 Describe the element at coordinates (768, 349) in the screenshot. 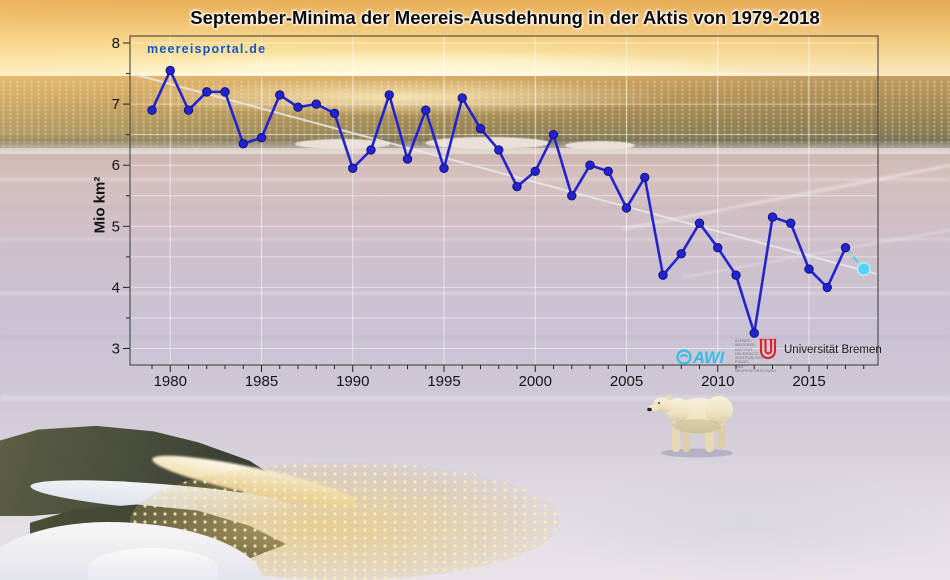

I see `uni-bremen-u-icon` at that location.